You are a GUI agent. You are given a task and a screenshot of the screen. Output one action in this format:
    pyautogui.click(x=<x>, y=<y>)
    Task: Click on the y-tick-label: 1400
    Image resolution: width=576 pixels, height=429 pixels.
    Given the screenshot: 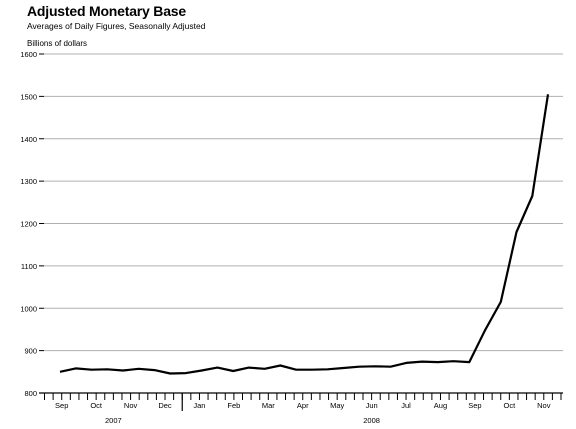 What is the action you would take?
    pyautogui.click(x=28, y=139)
    